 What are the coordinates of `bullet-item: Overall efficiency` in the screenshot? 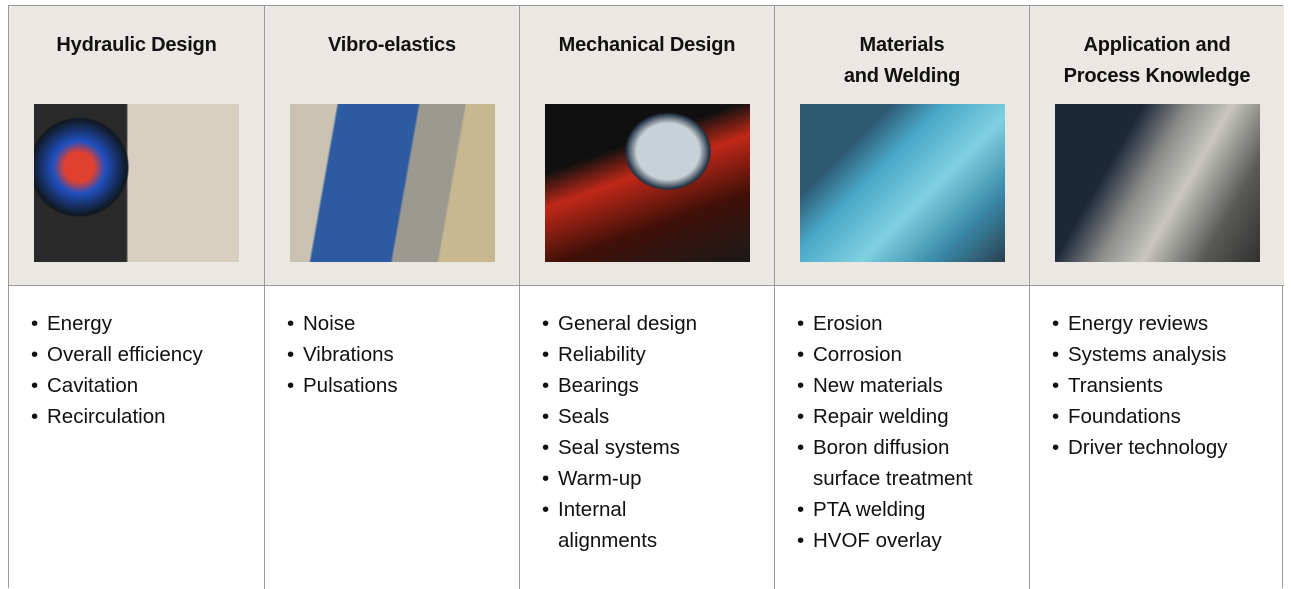 It's located at (117, 354).